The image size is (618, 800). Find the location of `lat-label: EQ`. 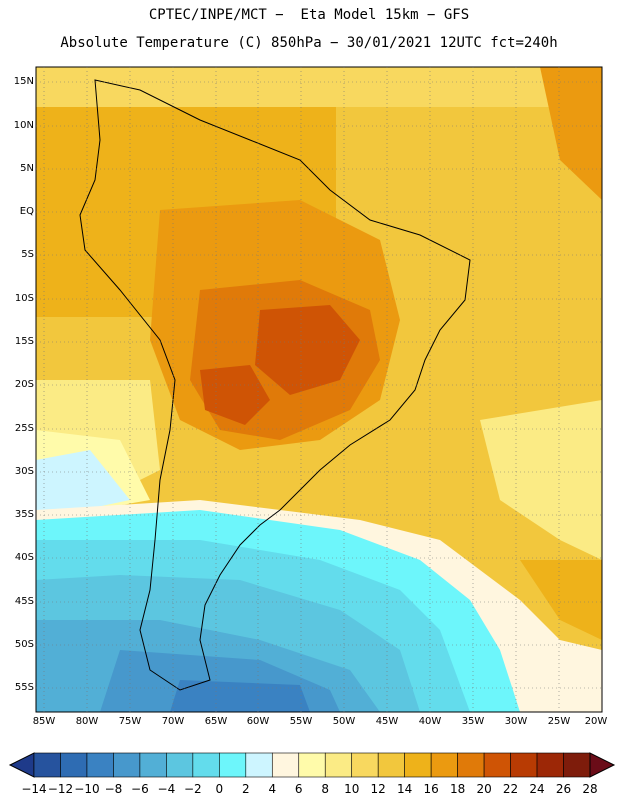

lat-label: EQ is located at coordinates (26, 211).